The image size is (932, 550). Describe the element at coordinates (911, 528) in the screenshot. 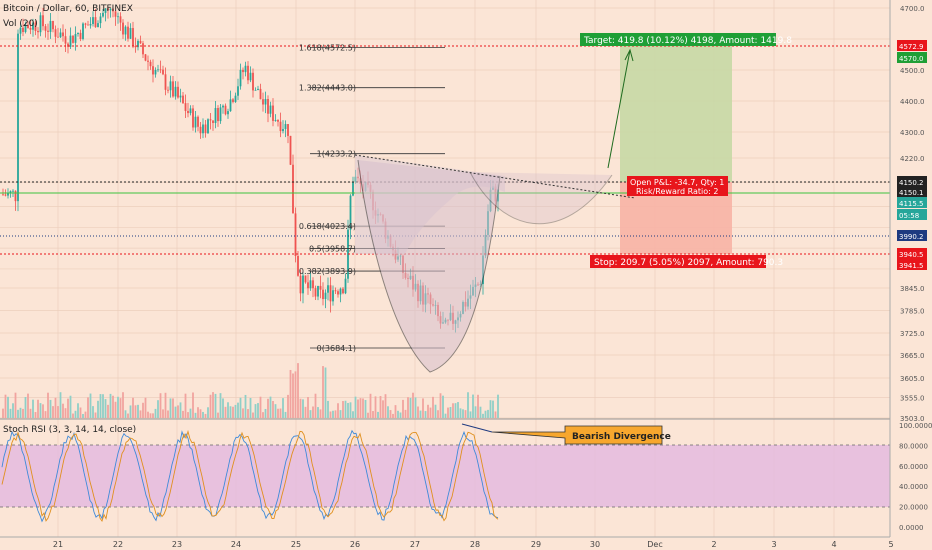

I see `stoch-tick-label: 0.0000` at that location.